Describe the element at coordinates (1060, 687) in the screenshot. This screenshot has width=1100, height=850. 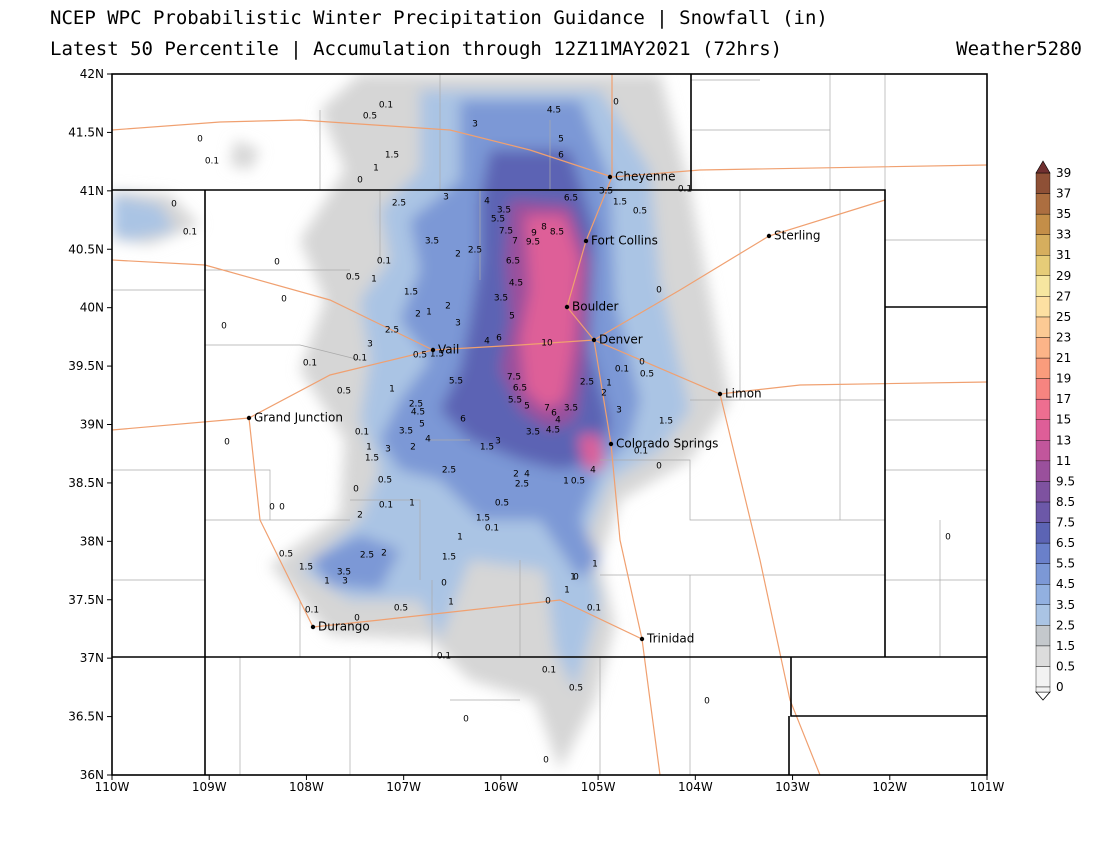
I see `colorbar-label: 0` at that location.